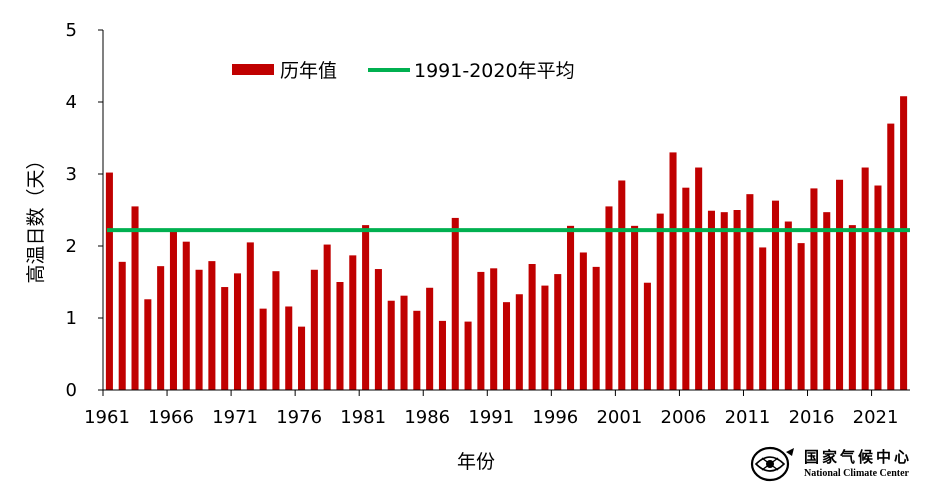 This screenshot has width=932, height=491. Describe the element at coordinates (302, 358) in the screenshot. I see `bar-1976` at that location.